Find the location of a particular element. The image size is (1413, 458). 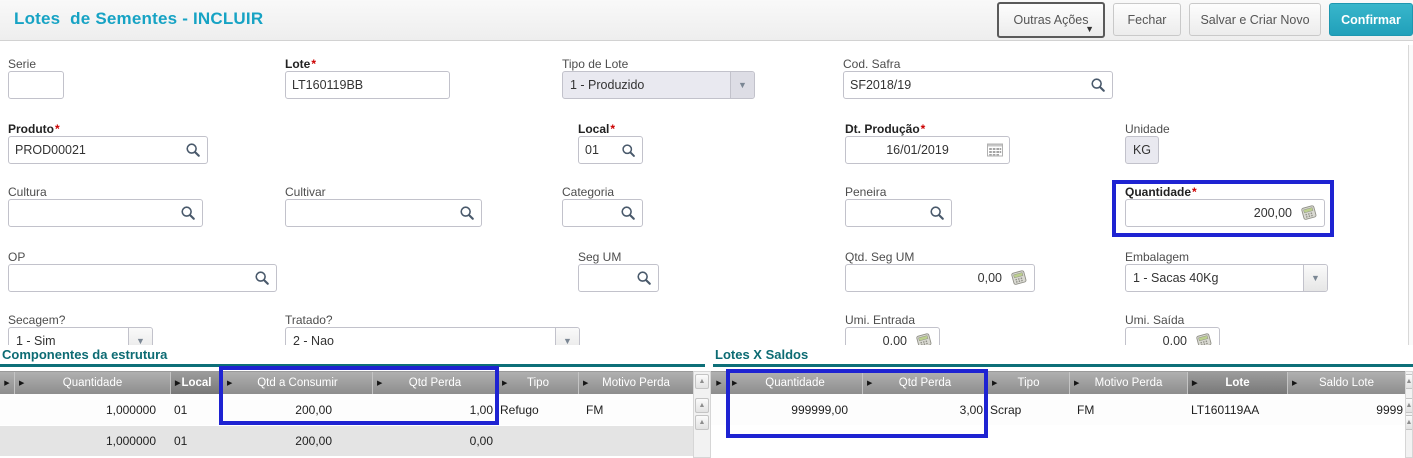

op-field is located at coordinates (142, 278).